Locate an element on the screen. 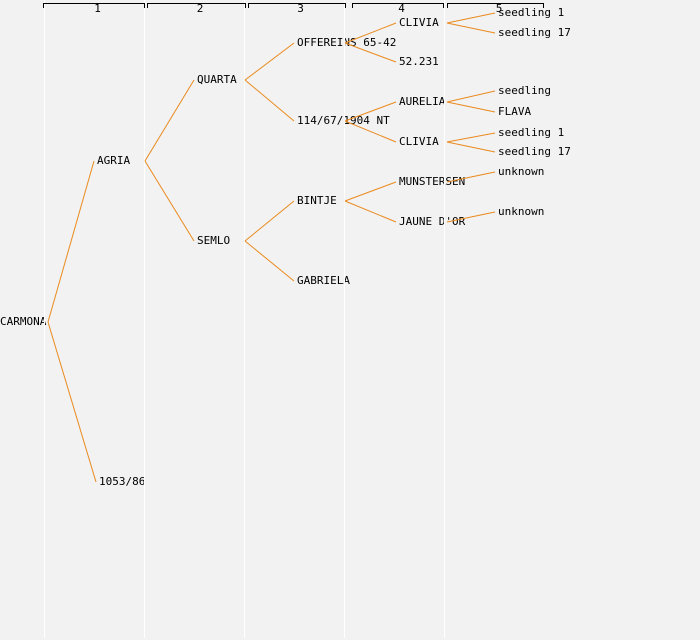  tree-node-label-seedling-1b: seedling 1 is located at coordinates (531, 132).